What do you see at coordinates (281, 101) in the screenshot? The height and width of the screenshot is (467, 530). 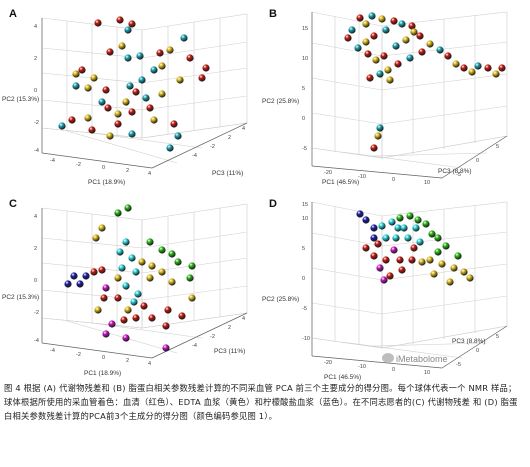 I see `pc2-axis-label-b: PC2 (25.8%)` at bounding box center [281, 101].